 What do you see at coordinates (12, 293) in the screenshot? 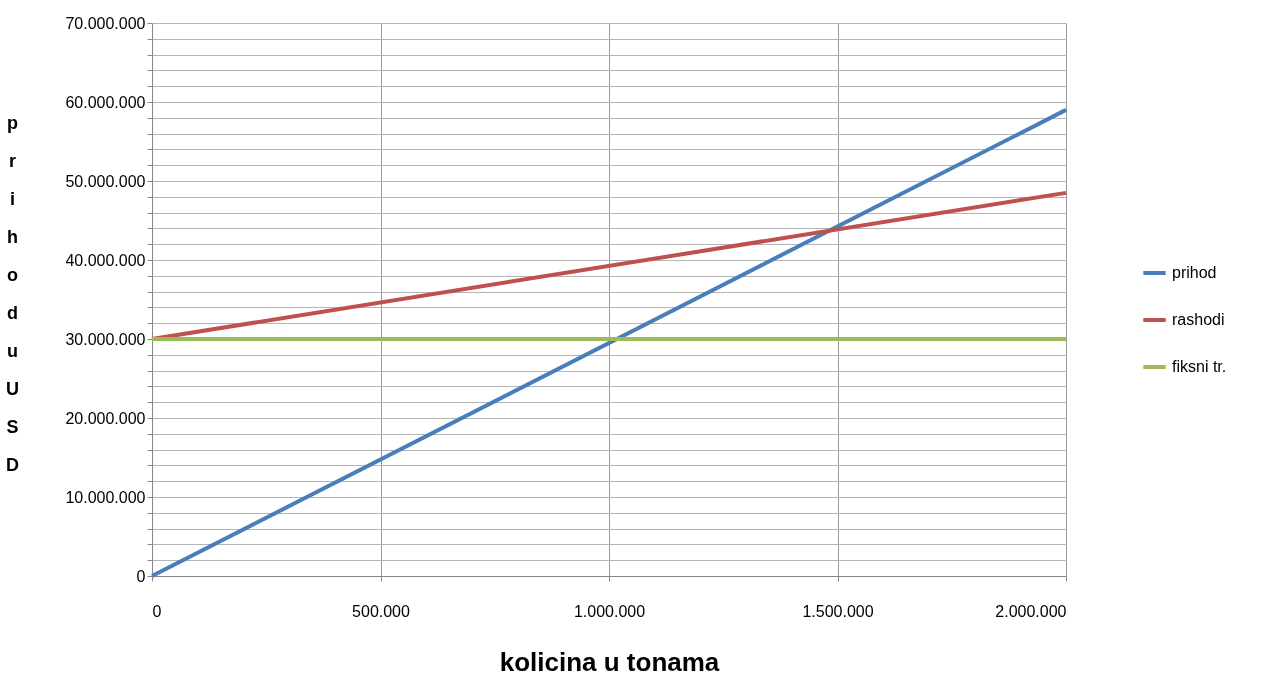
I see `text: prihod u USD` at bounding box center [12, 293].